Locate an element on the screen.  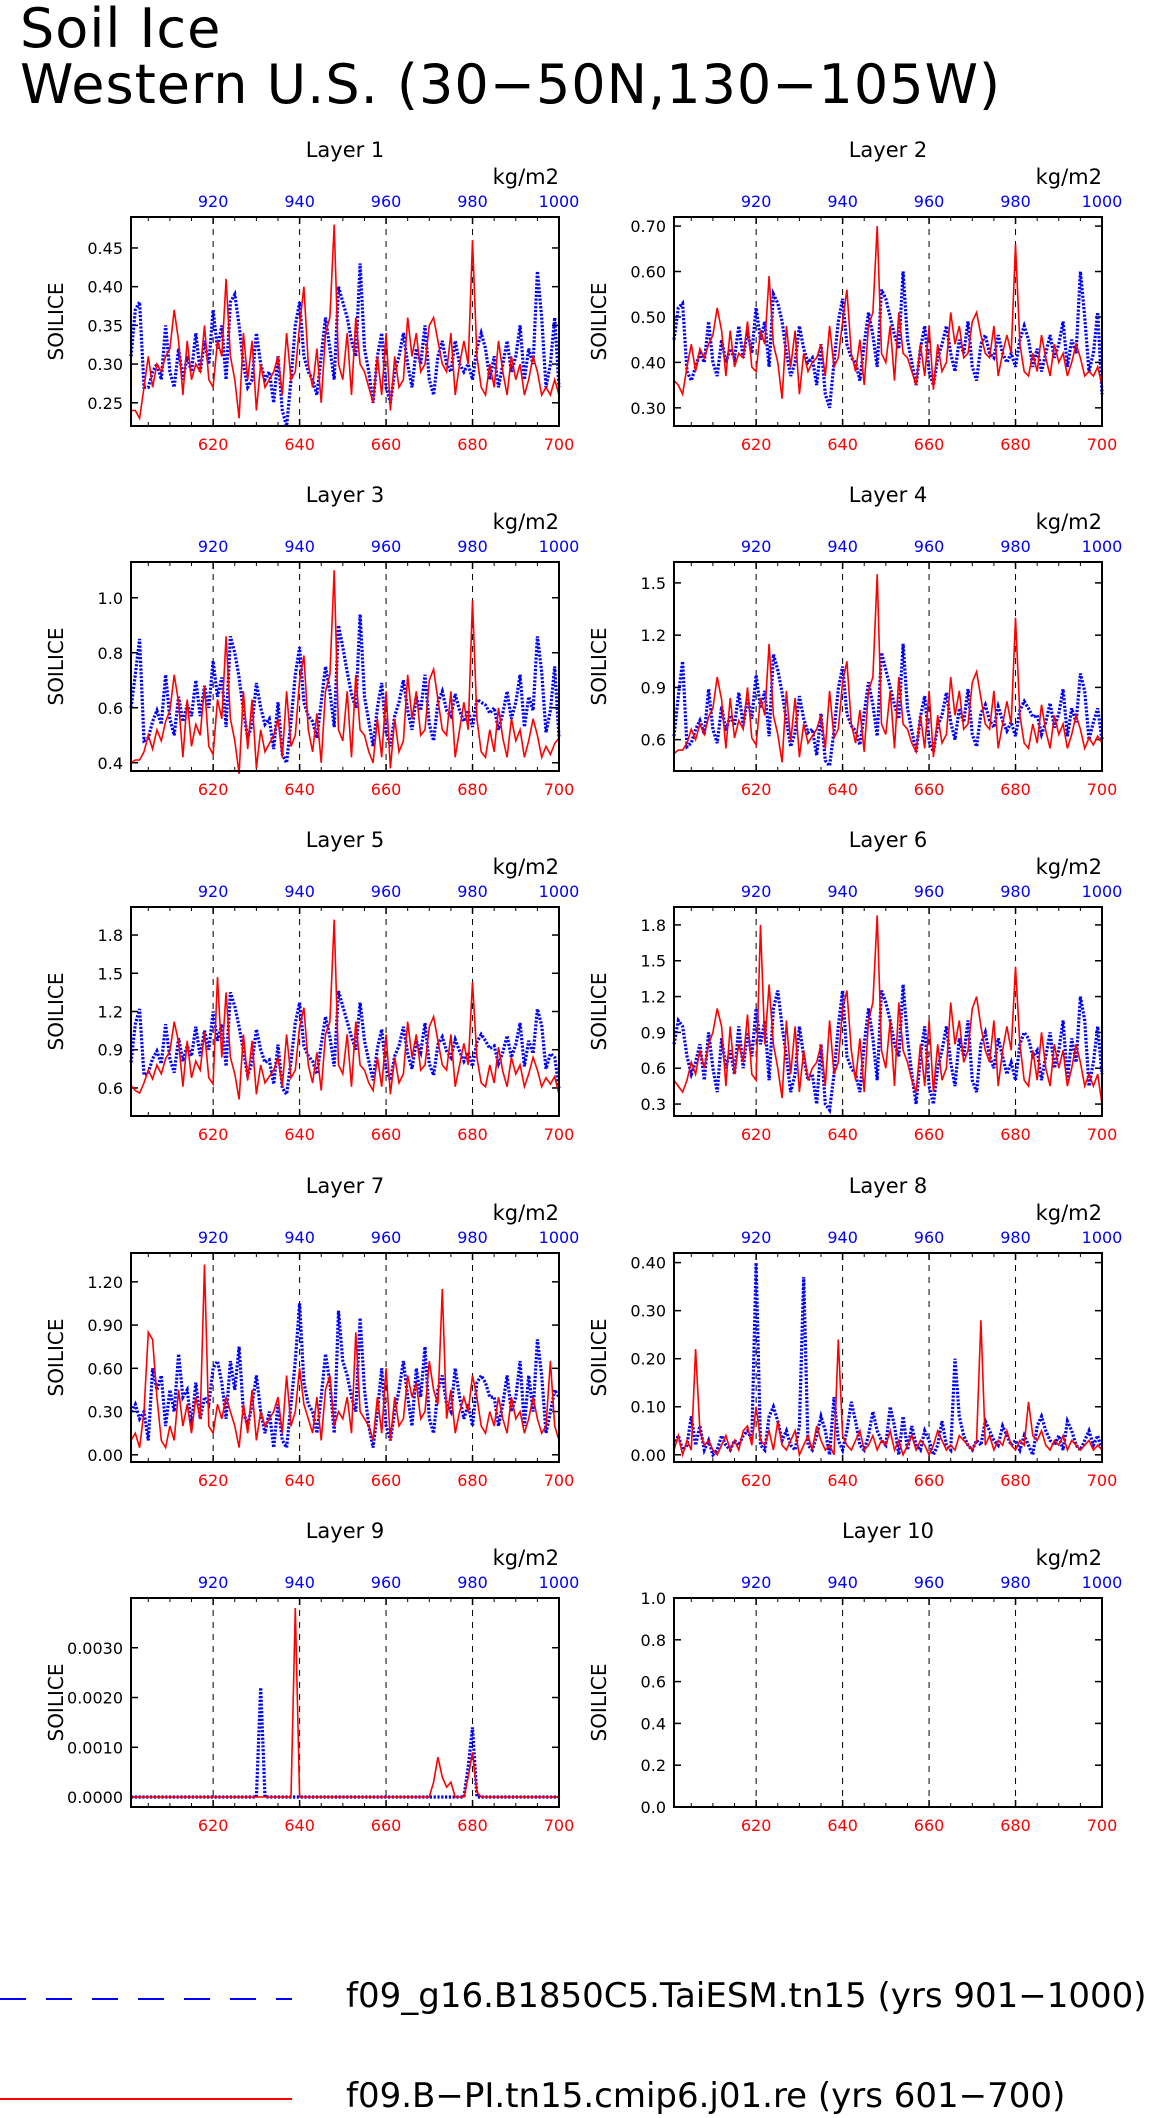
y-tick-label: 0.60 is located at coordinates (105, 1368).